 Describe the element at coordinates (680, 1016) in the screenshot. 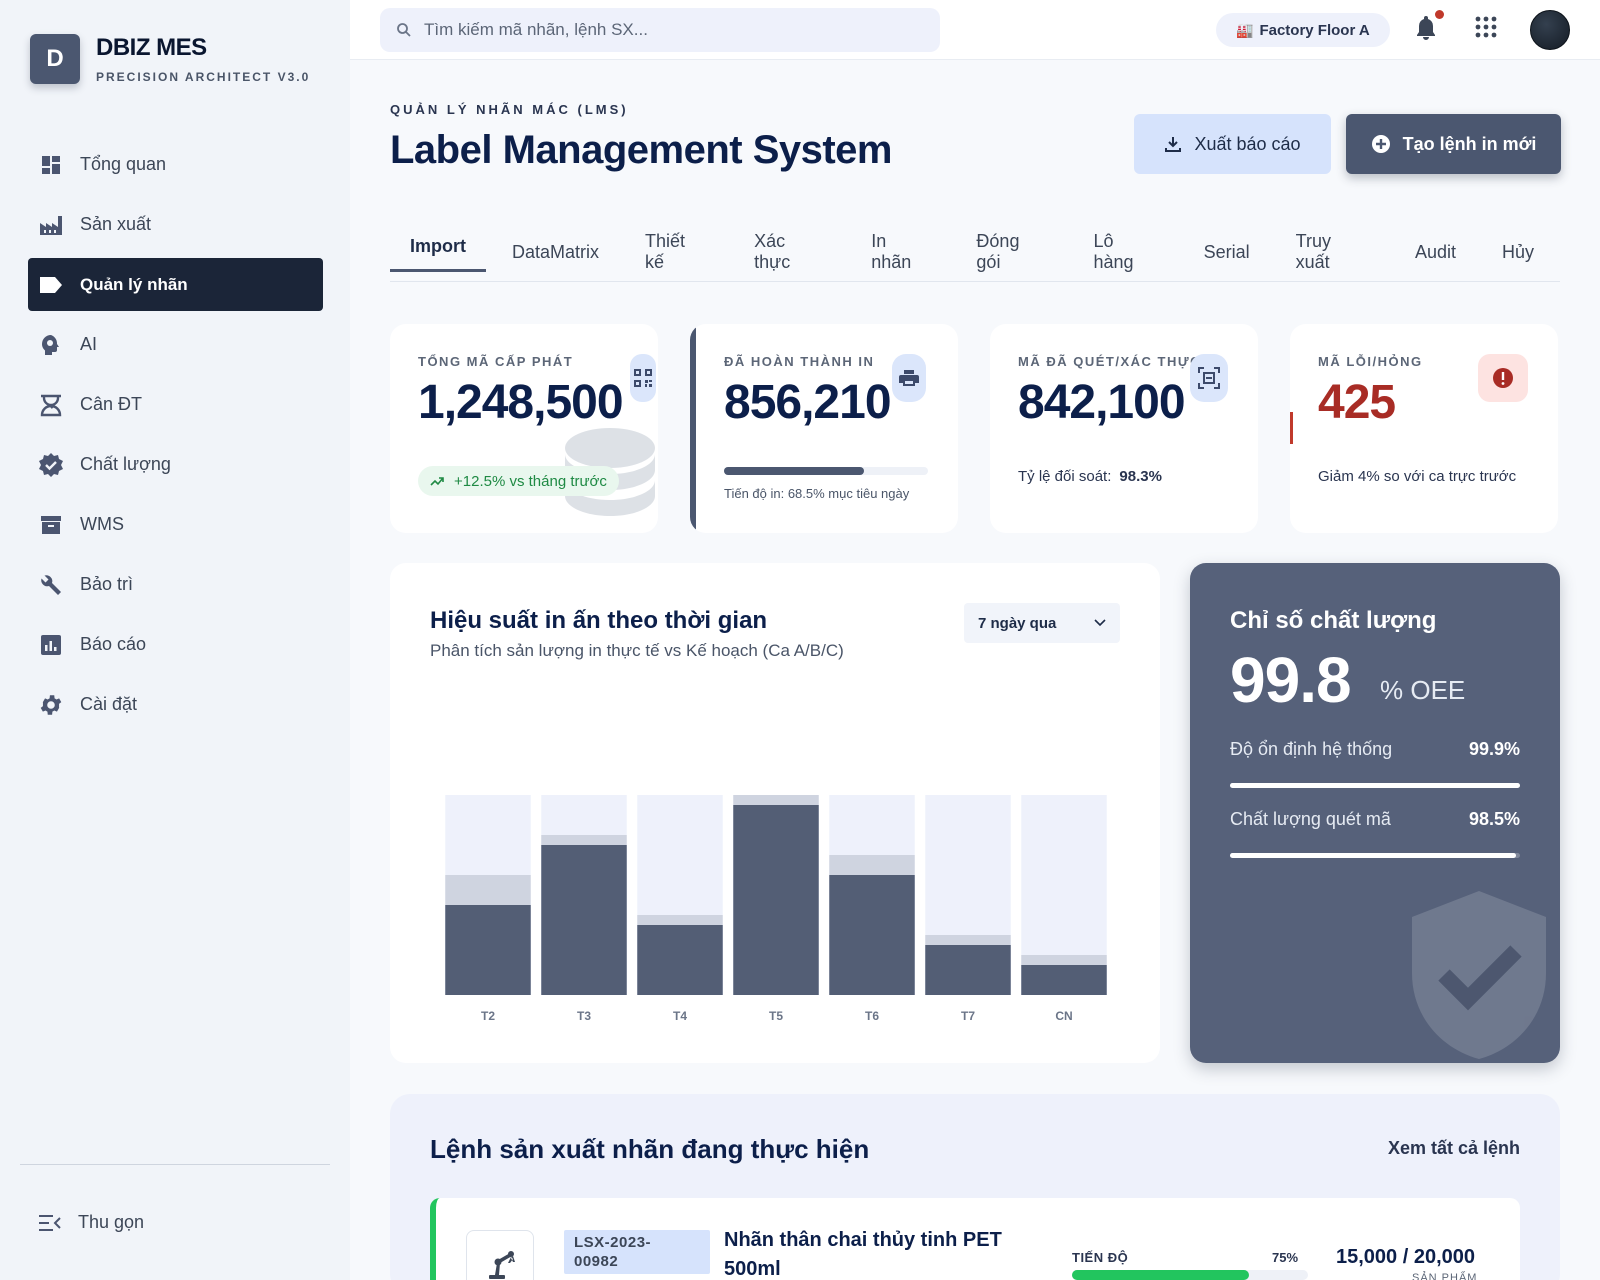

I see `chart-x-tick-label: T4` at that location.